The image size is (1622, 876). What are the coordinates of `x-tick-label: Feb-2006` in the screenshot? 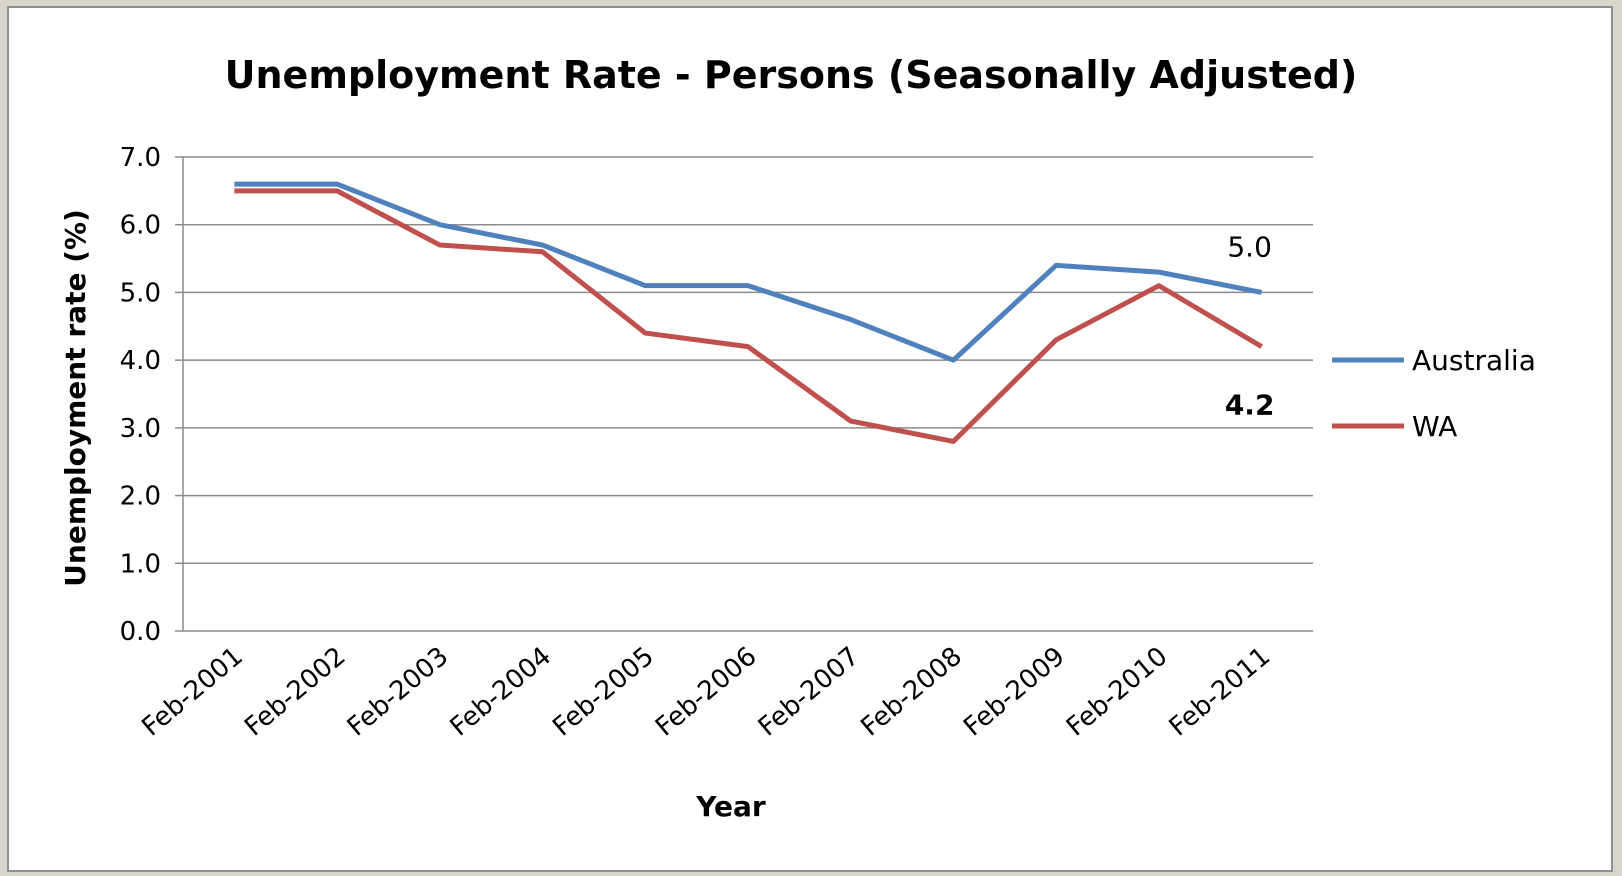 It's located at (706, 691).